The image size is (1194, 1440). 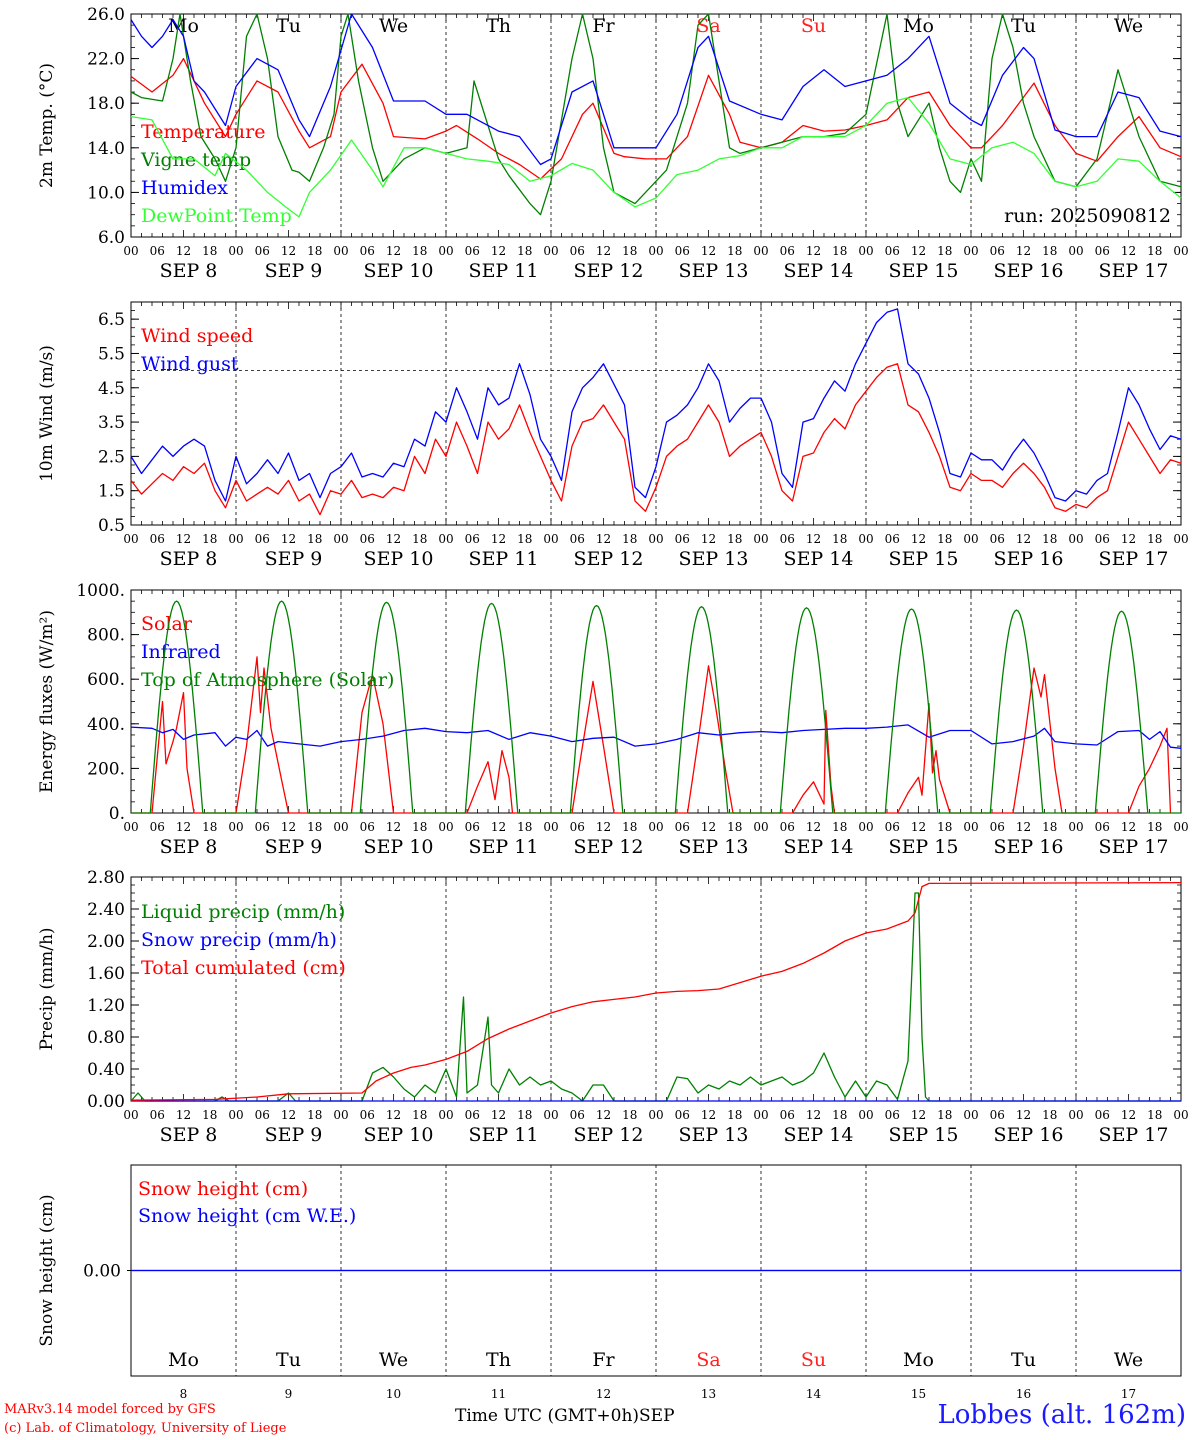 I want to click on bottom-day-number: 17, so click(x=1128, y=1394).